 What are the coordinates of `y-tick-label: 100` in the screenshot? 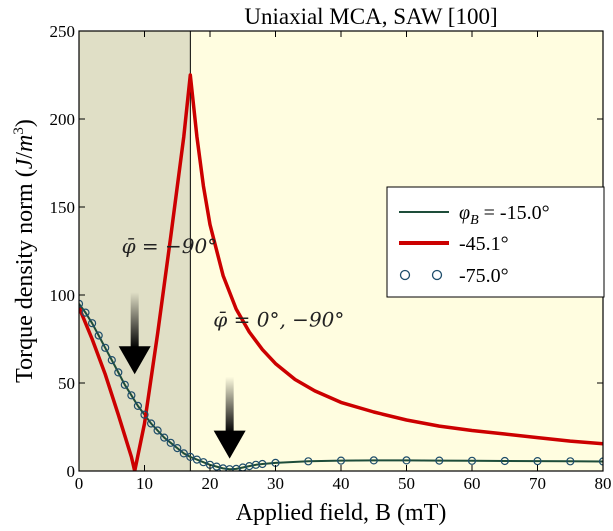 It's located at (63, 295).